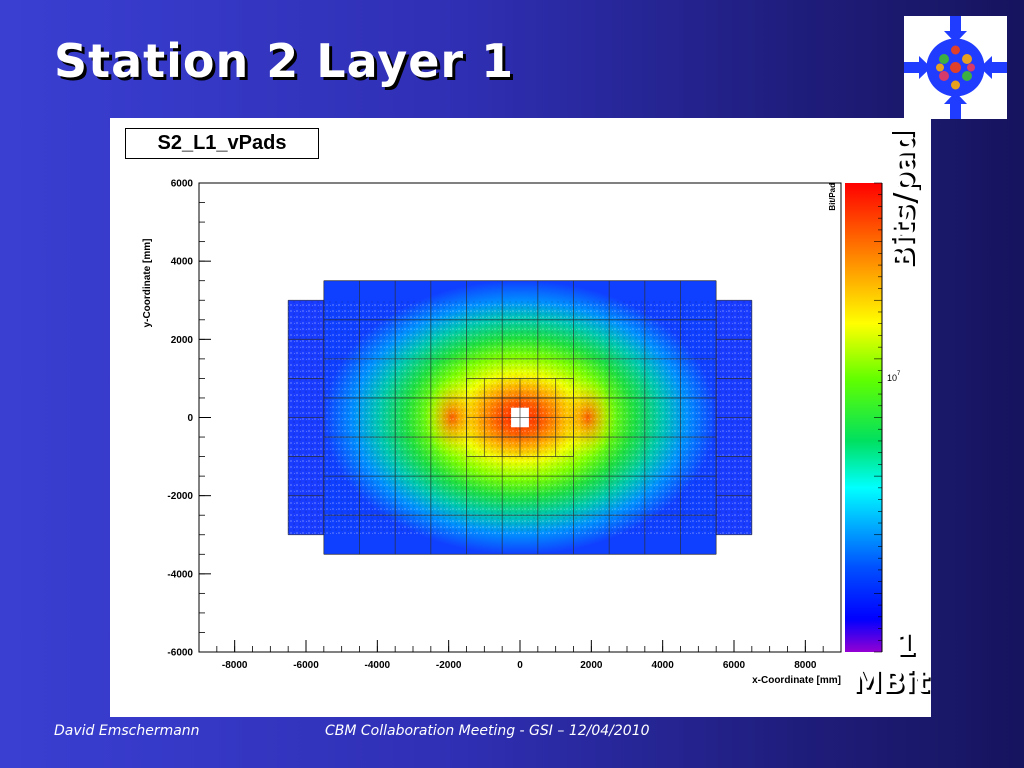 The image size is (1024, 768). I want to click on x-tick-label: 6000, so click(734, 665).